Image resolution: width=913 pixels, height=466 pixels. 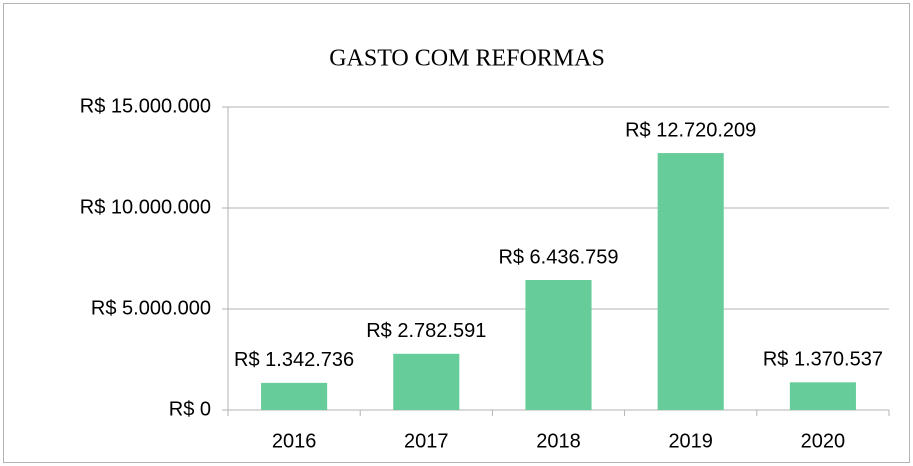 I want to click on x-tick-label: 2020, so click(x=823, y=441).